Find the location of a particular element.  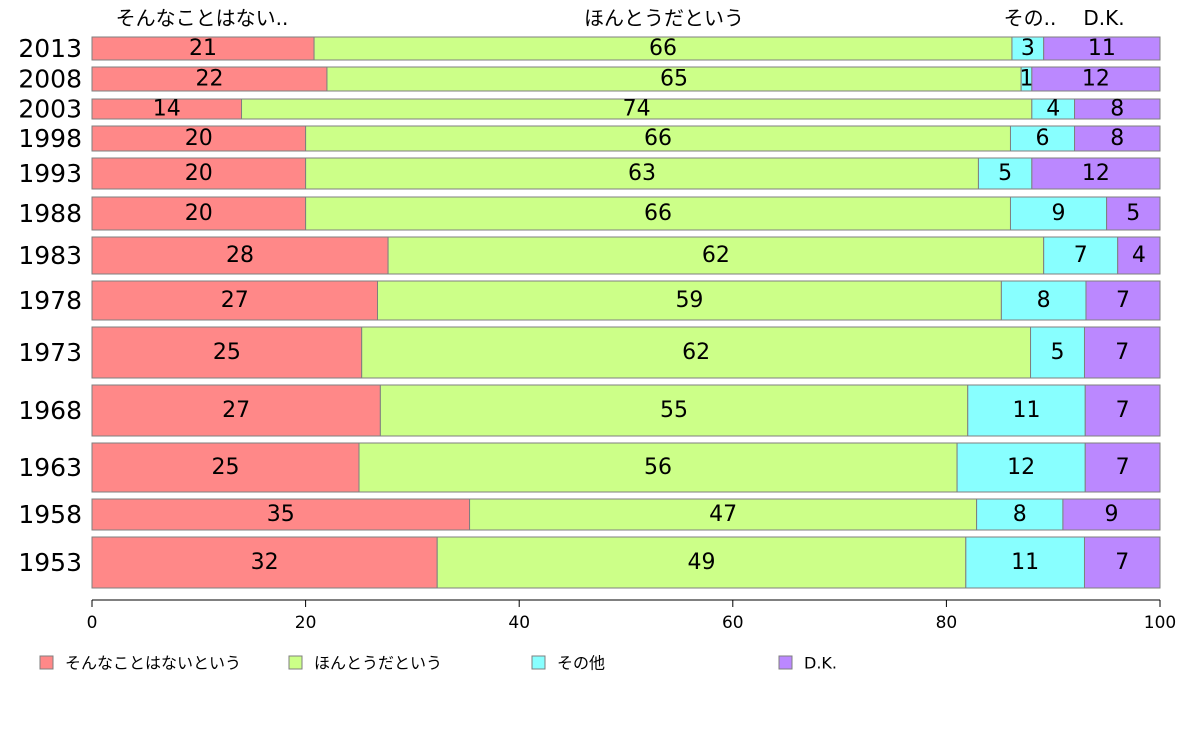

data-label: 63 is located at coordinates (642, 173).